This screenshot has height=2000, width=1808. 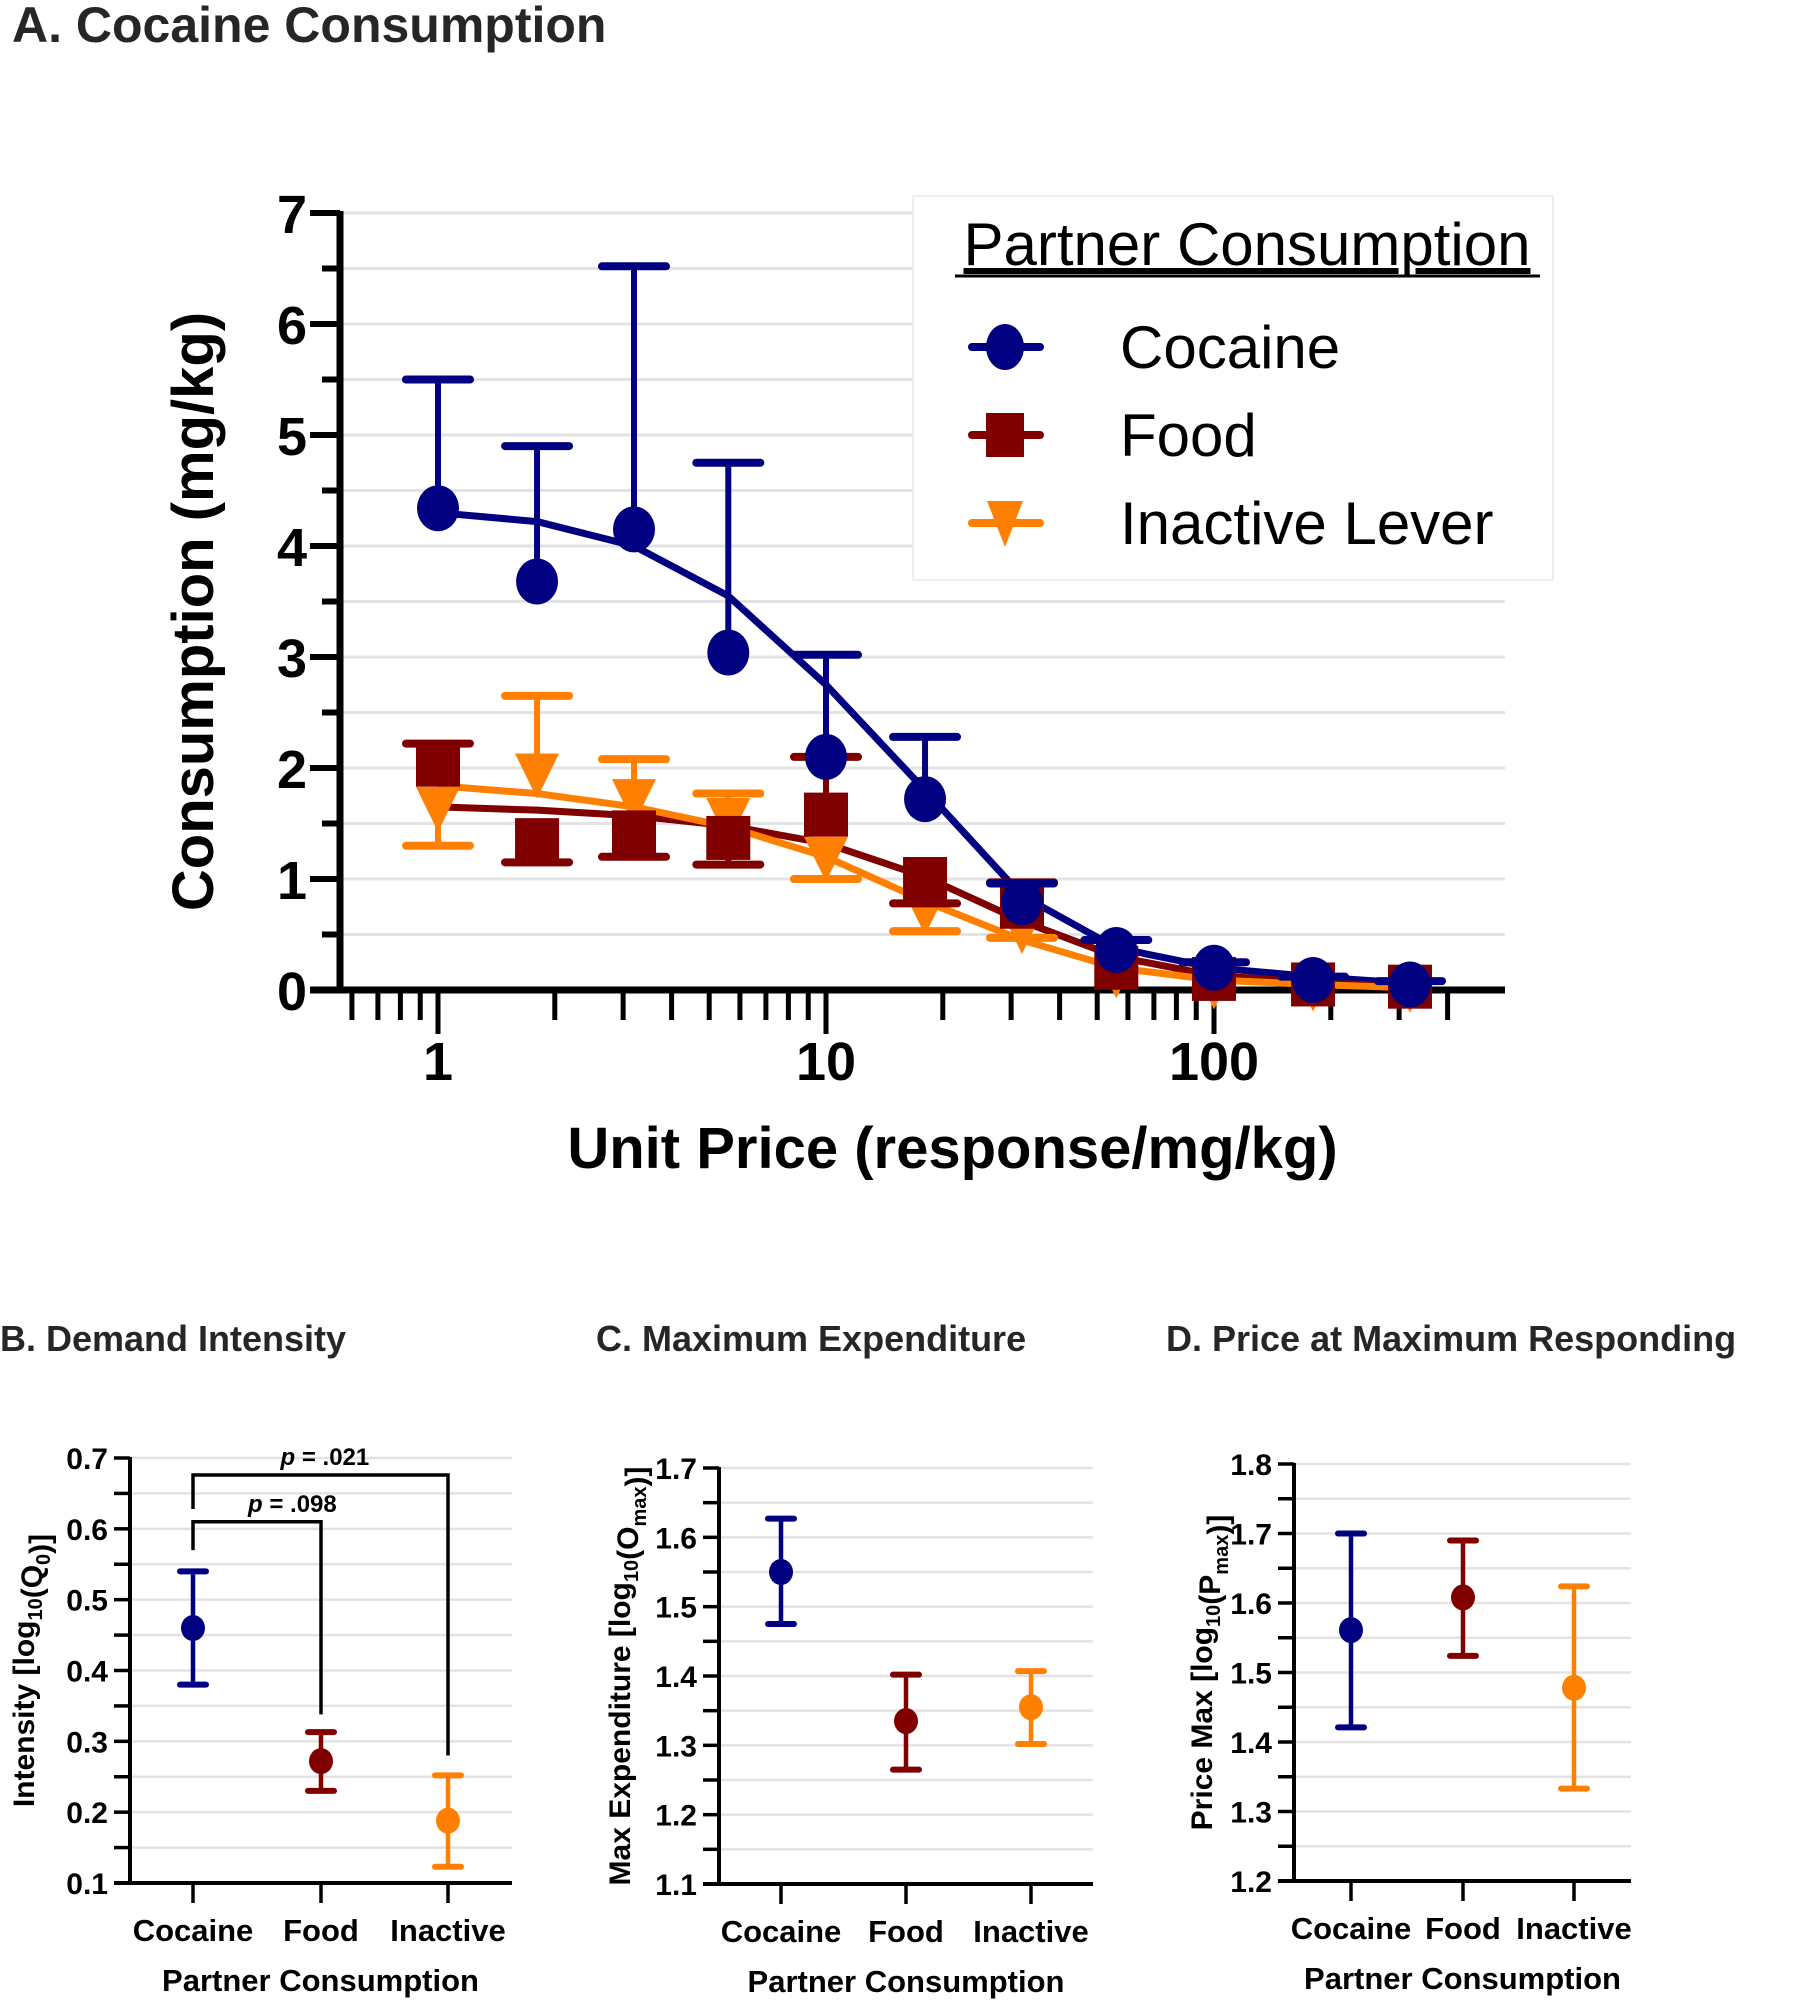 I want to click on y-tick-label: 0.4, so click(x=87, y=1672).